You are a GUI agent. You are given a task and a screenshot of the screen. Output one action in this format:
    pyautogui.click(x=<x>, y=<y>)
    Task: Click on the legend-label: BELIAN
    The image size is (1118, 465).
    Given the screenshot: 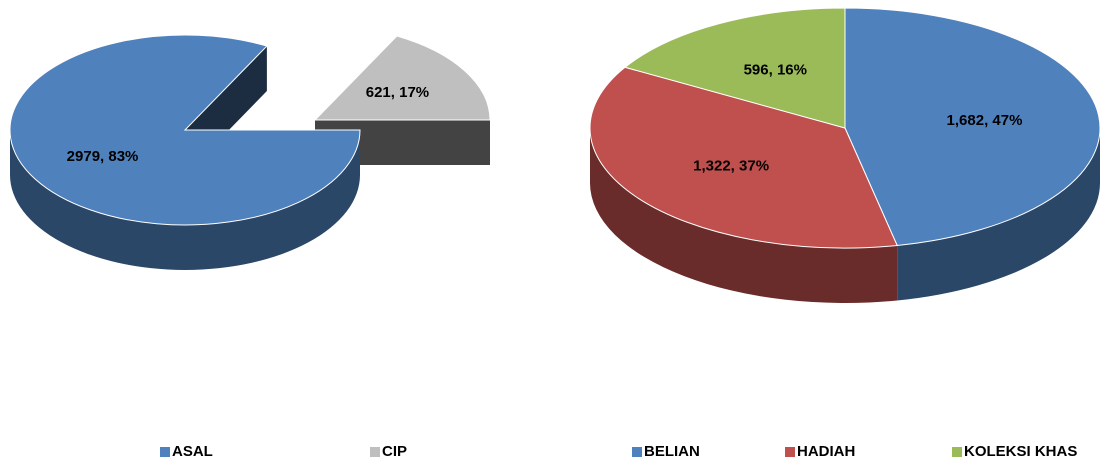 What is the action you would take?
    pyautogui.click(x=672, y=451)
    